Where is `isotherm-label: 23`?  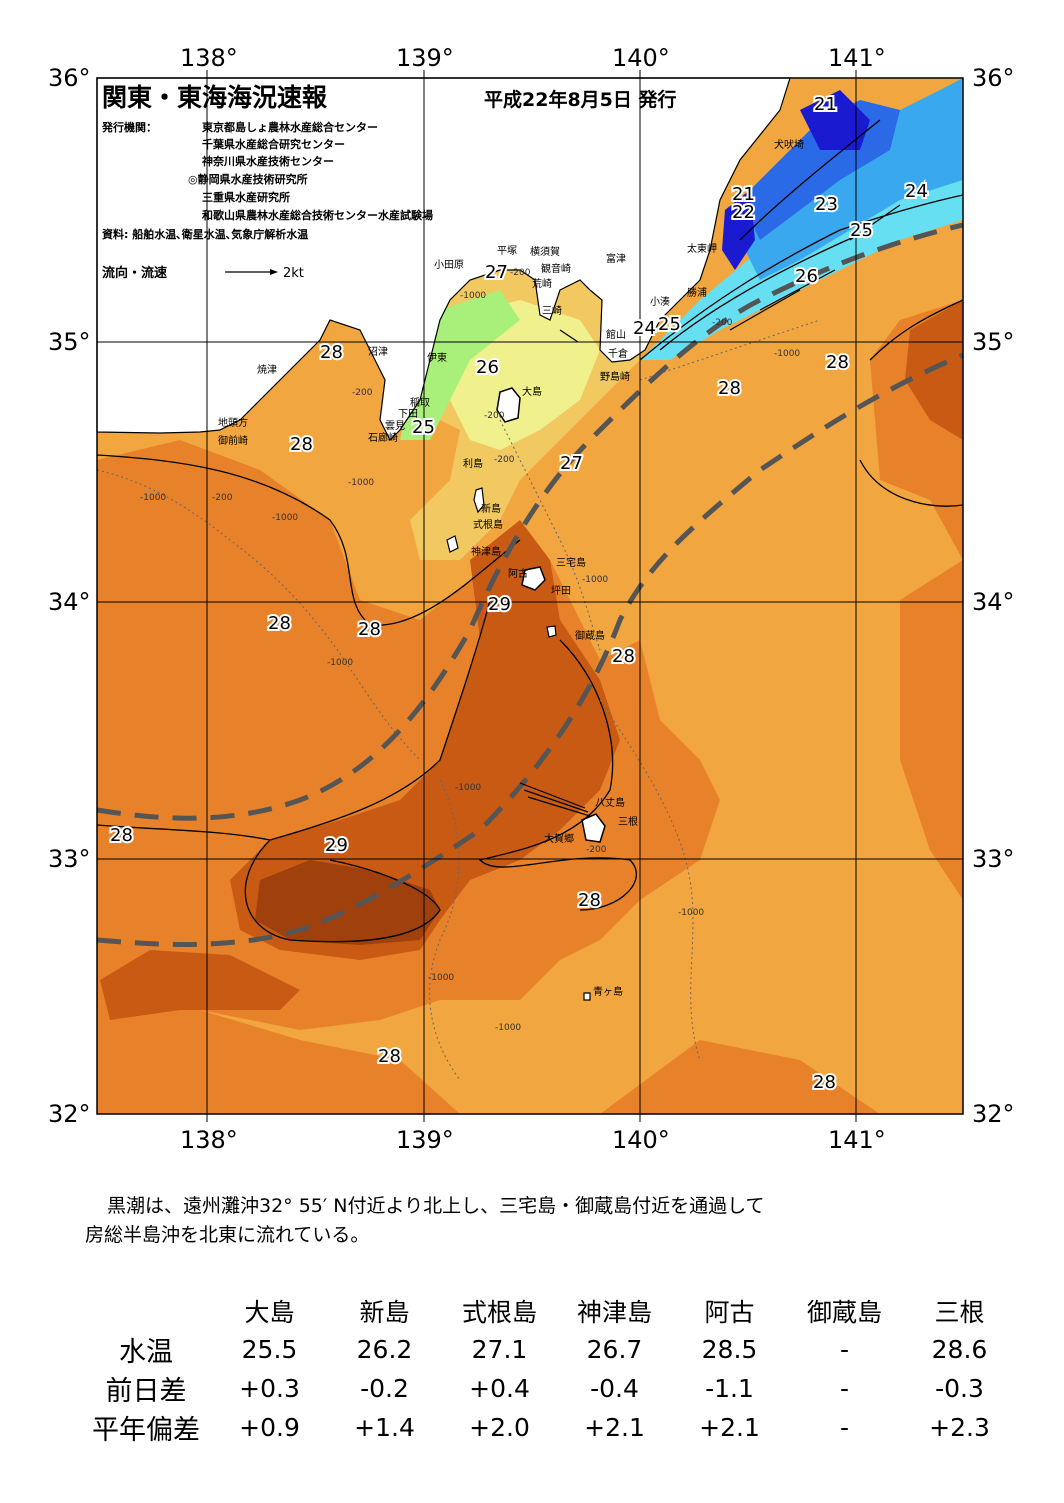 isotherm-label: 23 is located at coordinates (826, 204).